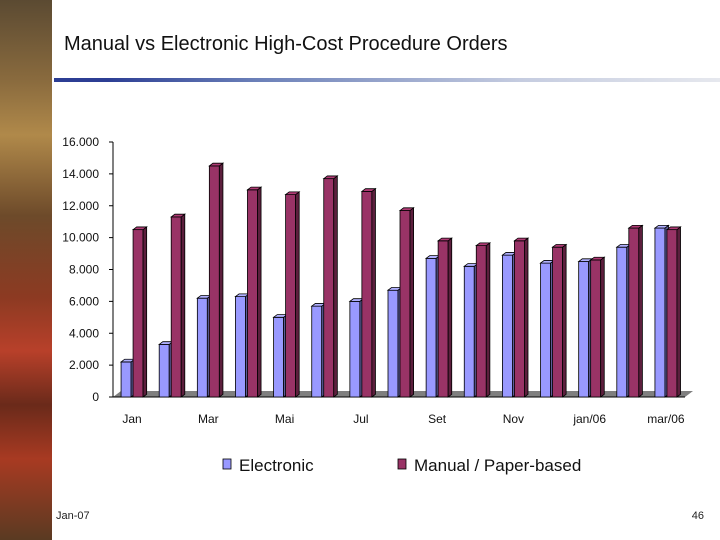 The height and width of the screenshot is (540, 720). What do you see at coordinates (208, 419) in the screenshot?
I see `x-tick-label: Mar` at bounding box center [208, 419].